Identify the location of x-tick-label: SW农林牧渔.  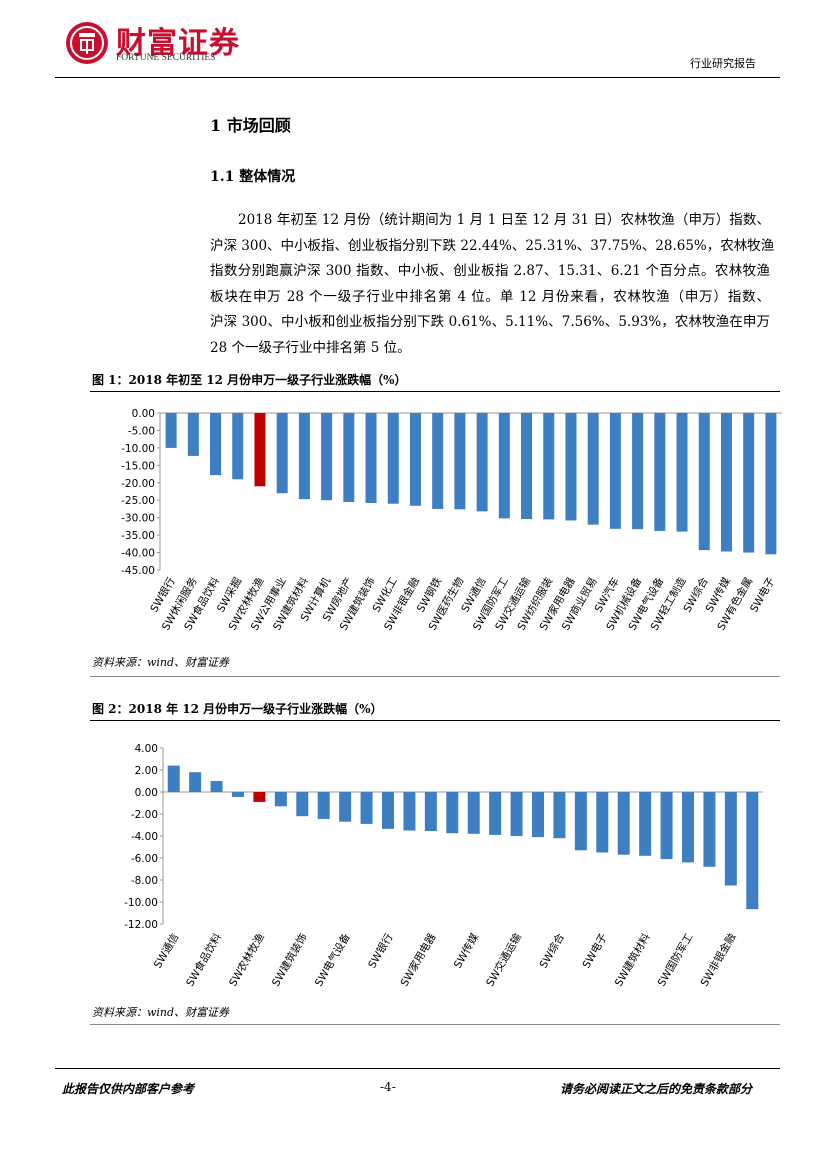
(246, 960).